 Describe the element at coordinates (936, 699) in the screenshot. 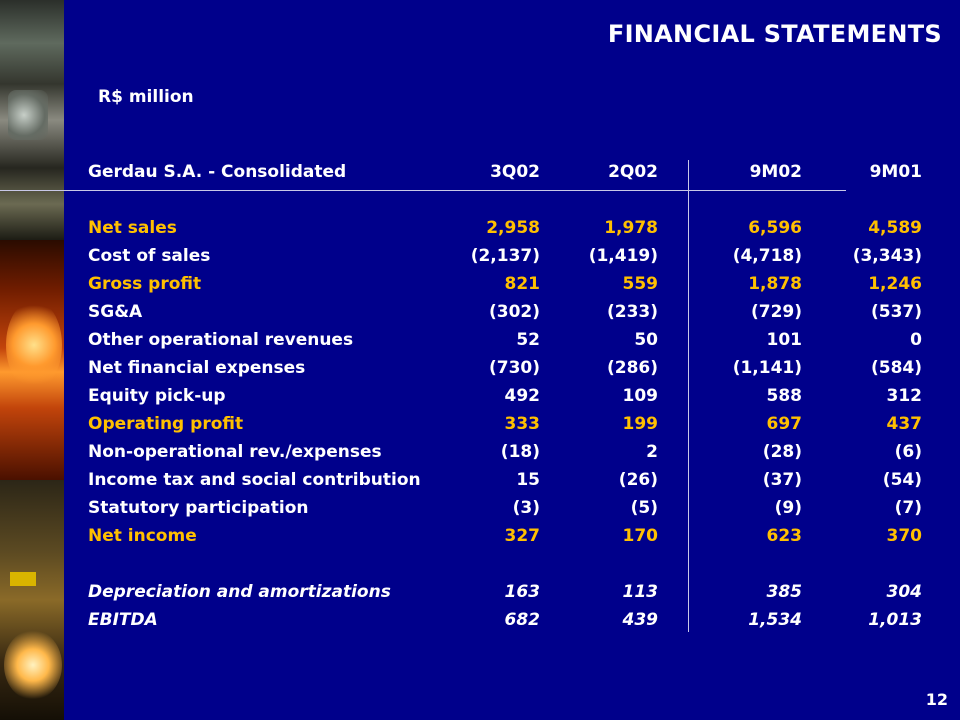

I see `page-number: 12` at that location.